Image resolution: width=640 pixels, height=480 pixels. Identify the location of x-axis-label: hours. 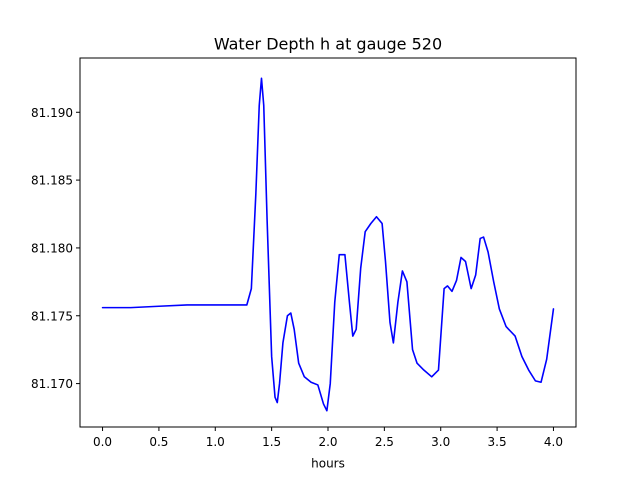
(328, 464).